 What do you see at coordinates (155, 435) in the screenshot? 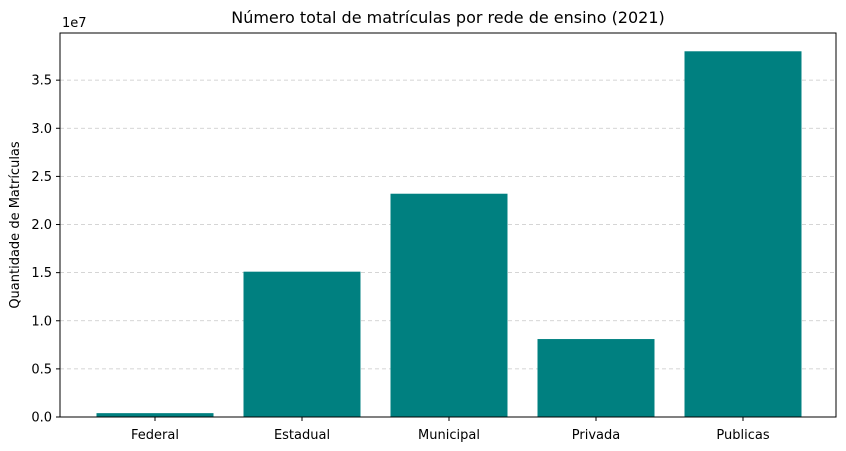
I see `x-tick-label: Federal` at bounding box center [155, 435].